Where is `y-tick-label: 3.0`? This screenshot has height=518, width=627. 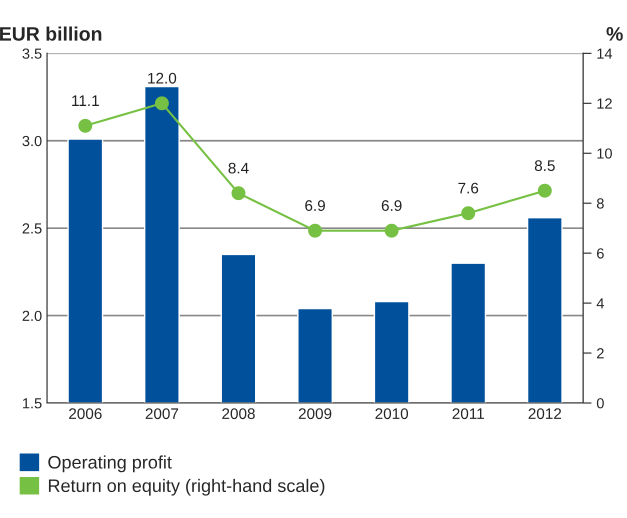
y-tick-label: 3.0 is located at coordinates (32, 141).